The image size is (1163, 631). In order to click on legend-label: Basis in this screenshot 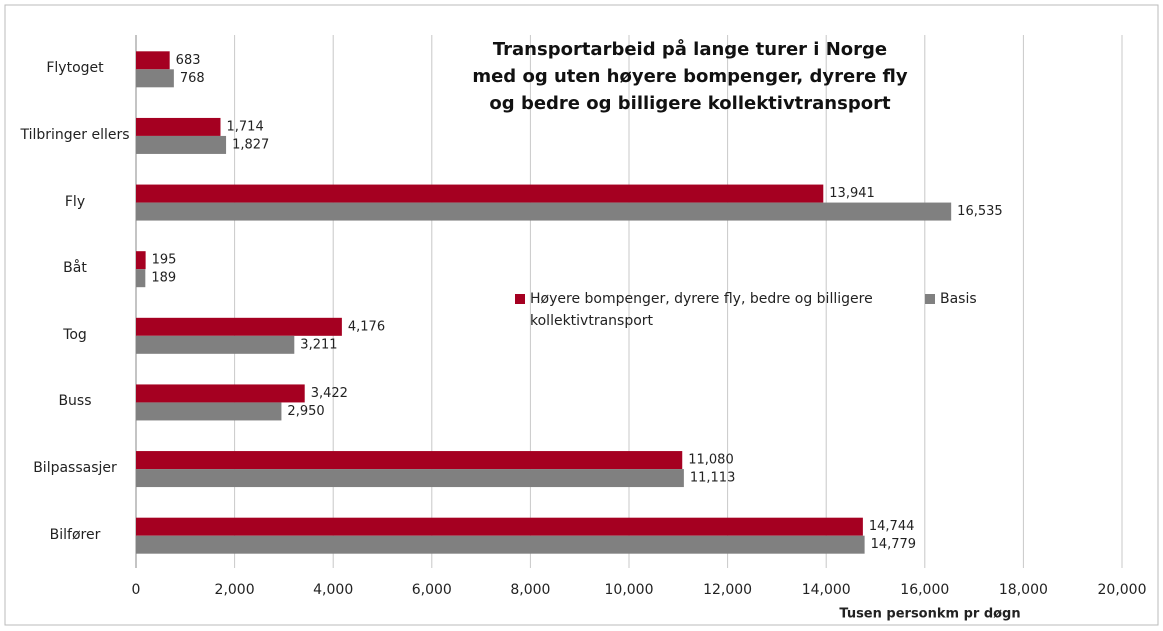, I will do `click(958, 299)`.